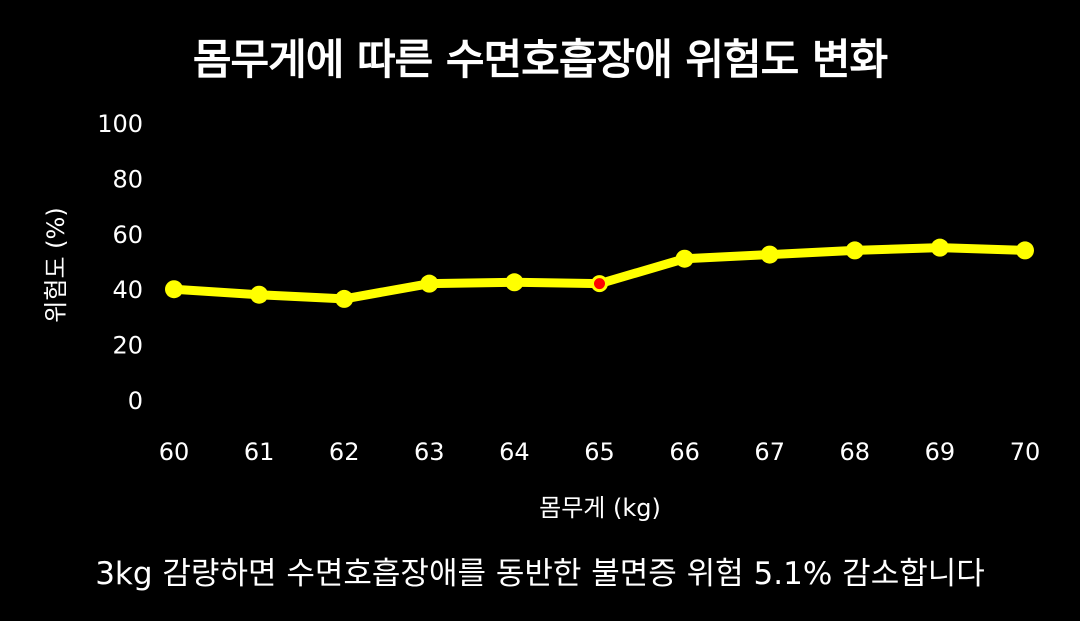  Describe the element at coordinates (514, 452) in the screenshot. I see `x-tick-label: 64` at that location.